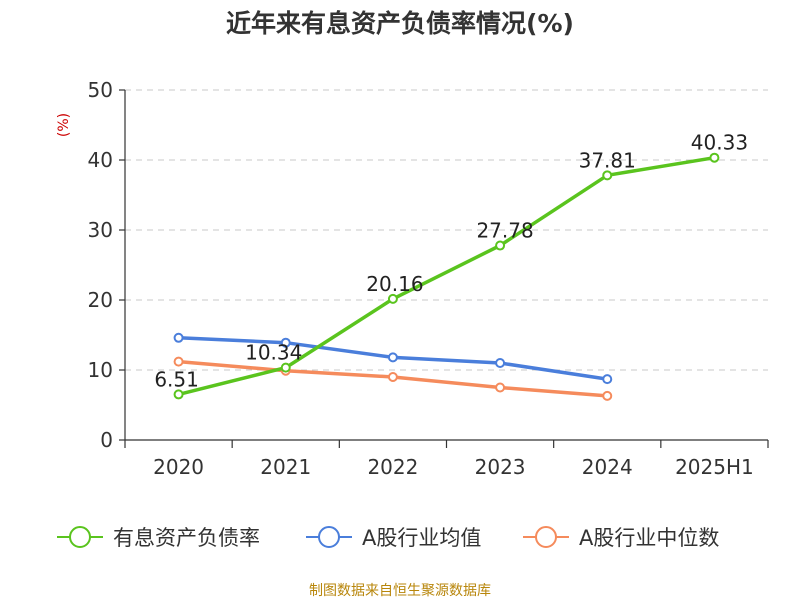 The width and height of the screenshot is (800, 600). Describe the element at coordinates (64, 125) in the screenshot. I see `y-axis-unit-label: (%)` at that location.